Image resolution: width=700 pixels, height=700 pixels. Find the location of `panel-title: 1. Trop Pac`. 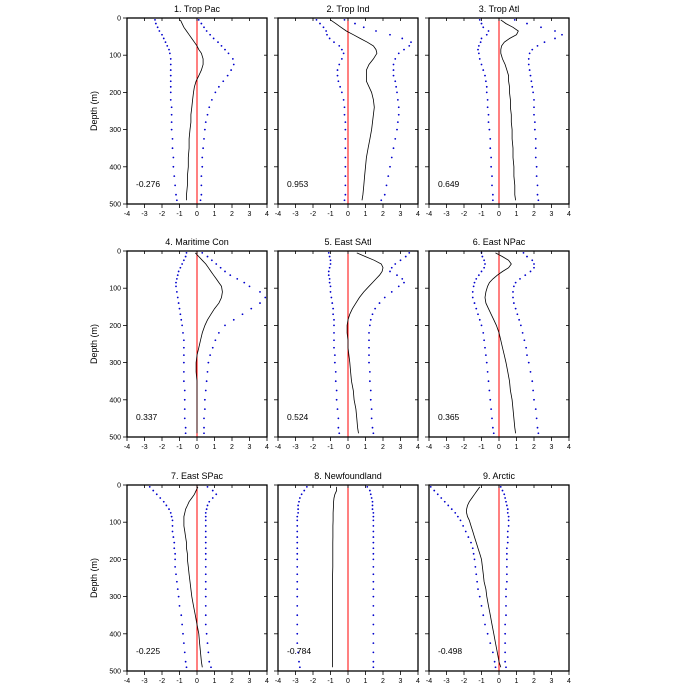

panel-title: 1. Trop Pac is located at coordinates (197, 9).